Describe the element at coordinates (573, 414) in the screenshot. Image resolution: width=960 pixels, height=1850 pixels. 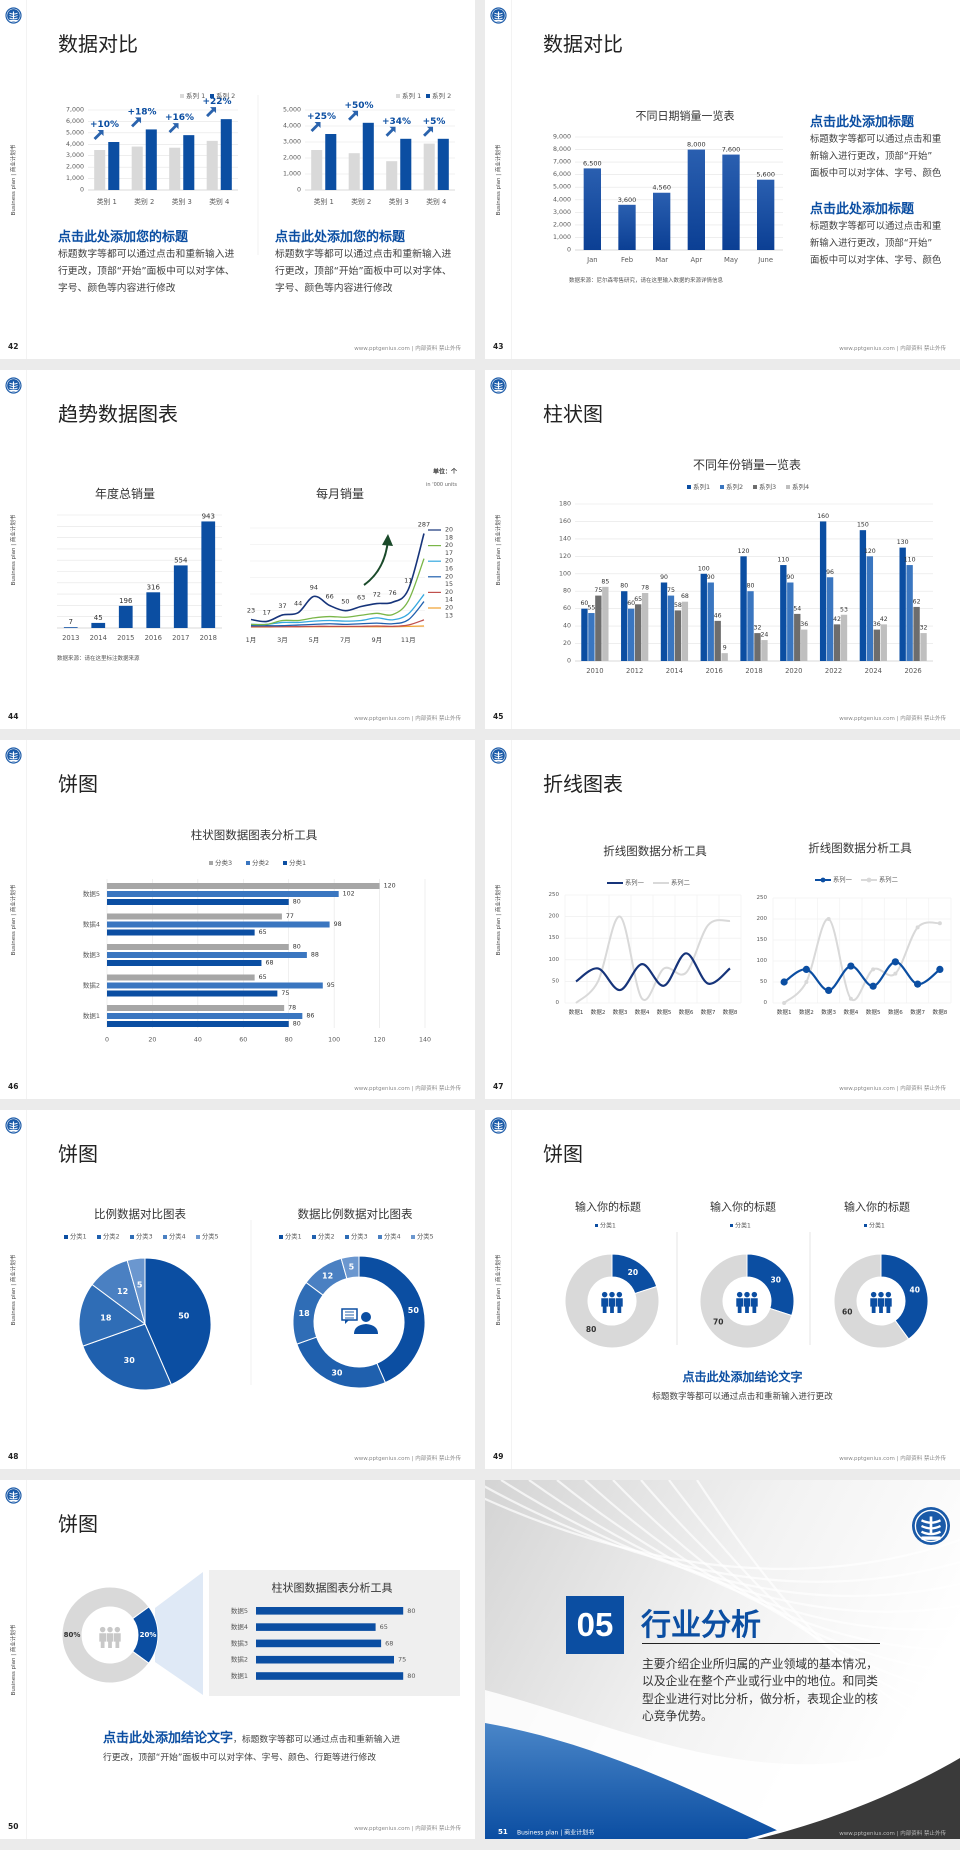
I see `slide-title: 柱状图` at that location.